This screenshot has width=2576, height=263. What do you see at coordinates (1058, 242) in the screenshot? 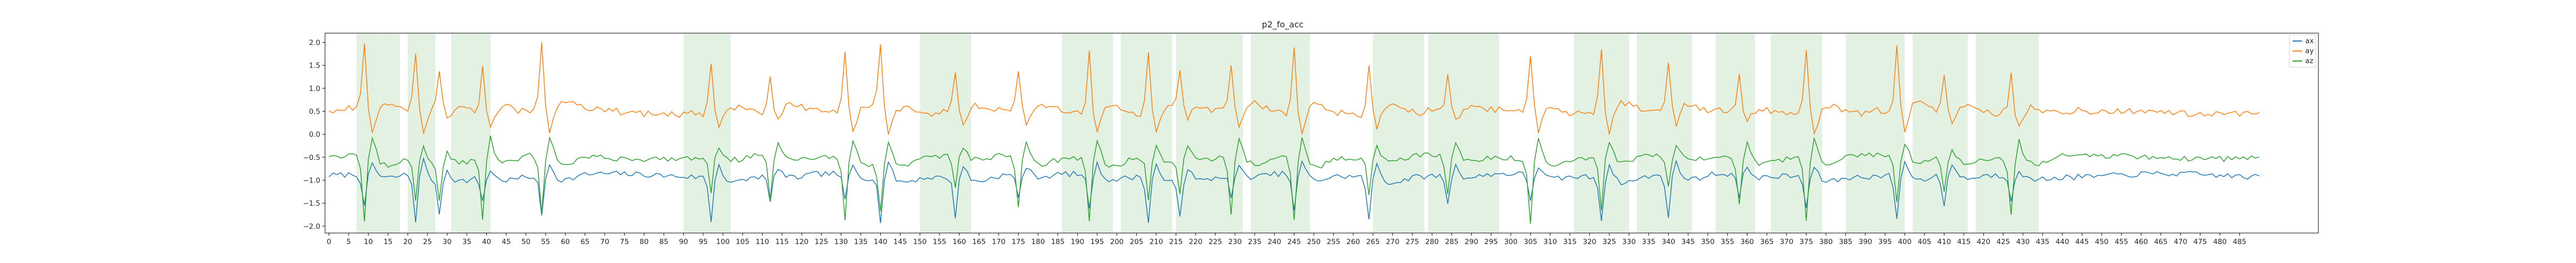
I see `x-tick-label: 185` at bounding box center [1058, 242].